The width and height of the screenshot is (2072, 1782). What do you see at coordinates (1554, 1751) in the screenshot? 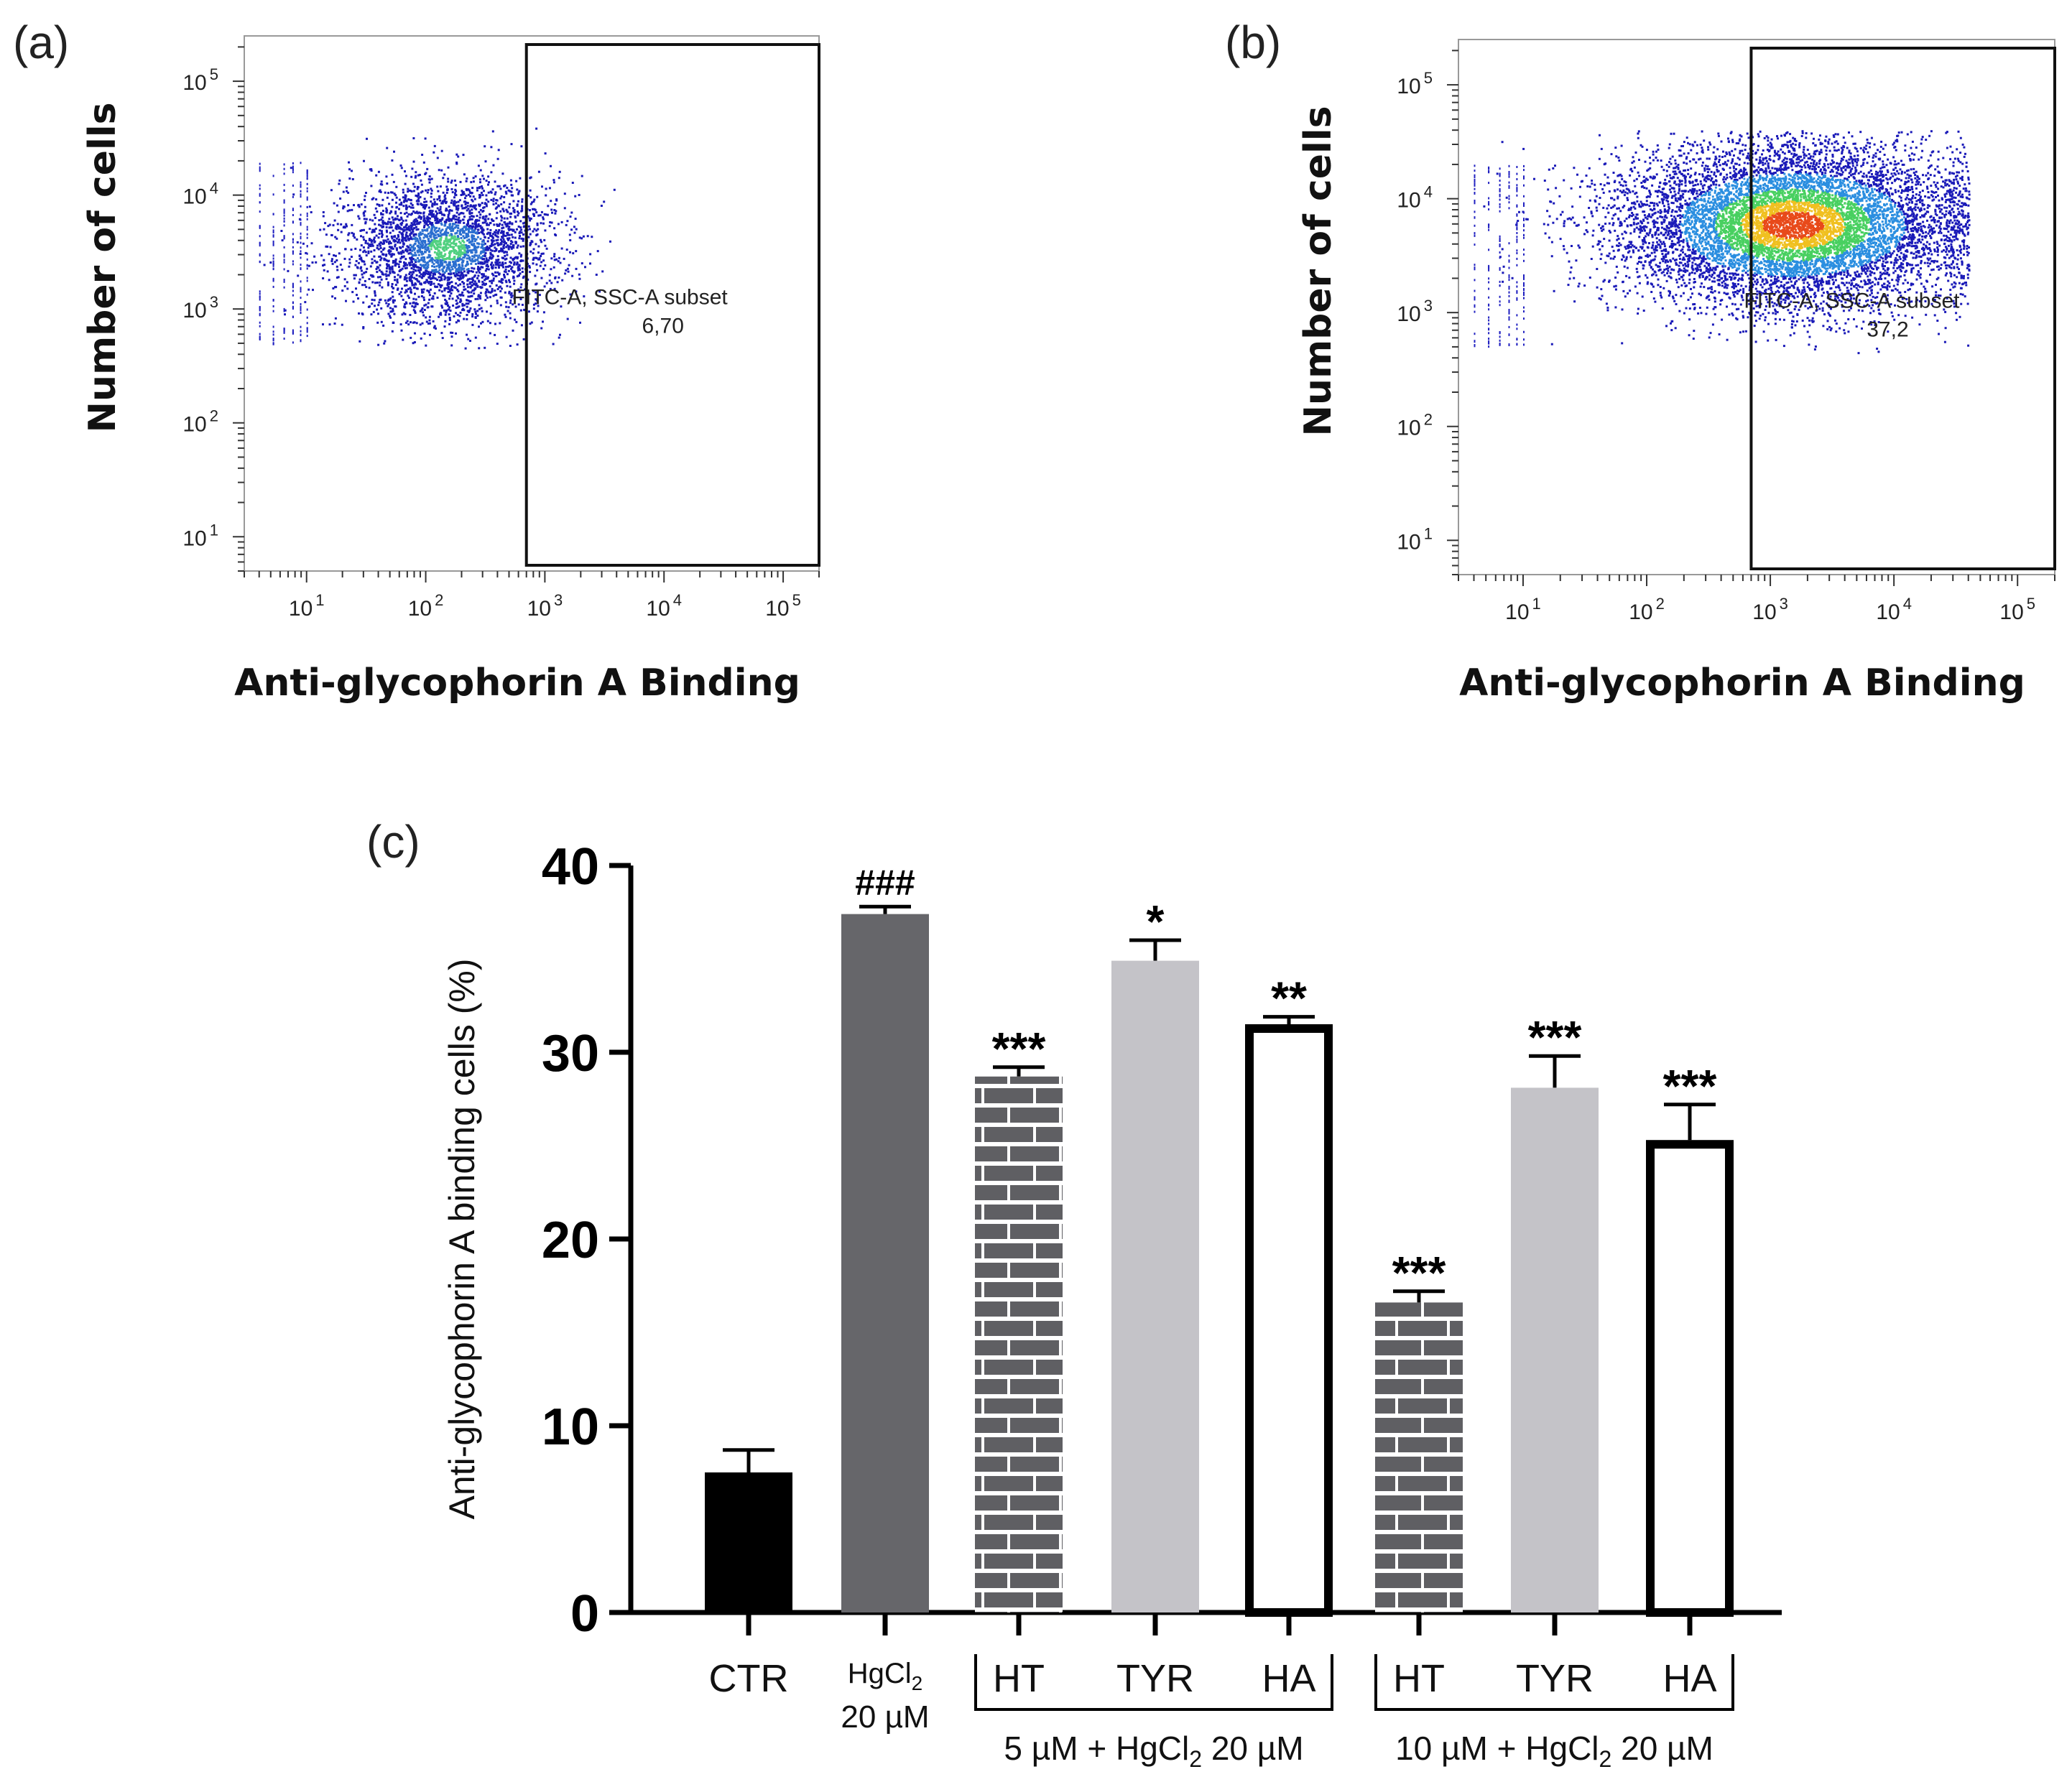
I see `group-label: 10 µM + HgCl2 20 µM` at bounding box center [1554, 1751].